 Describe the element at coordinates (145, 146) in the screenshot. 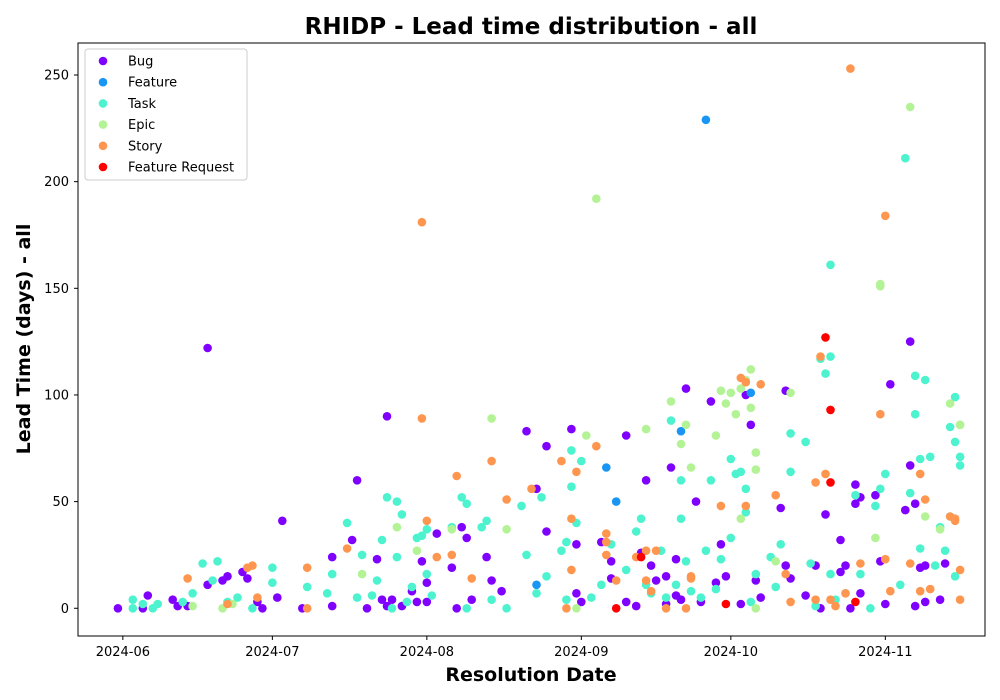

I see `legend-label-story: Story` at that location.